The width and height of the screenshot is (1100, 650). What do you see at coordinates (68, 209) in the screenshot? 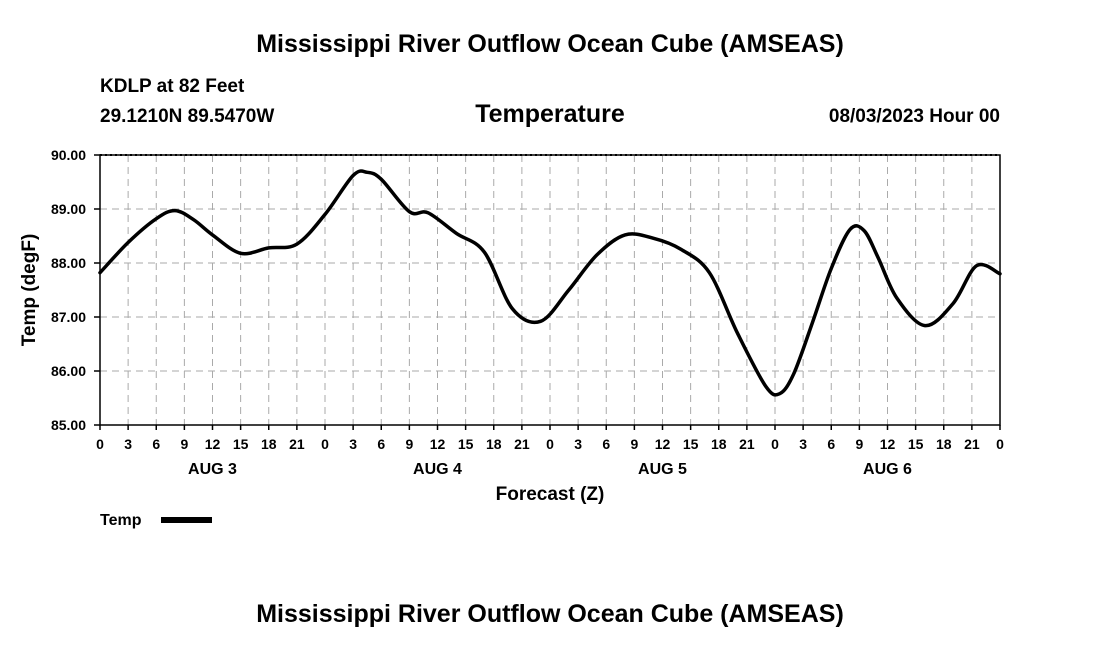
I see `y-tick-label: 89.00` at bounding box center [68, 209].